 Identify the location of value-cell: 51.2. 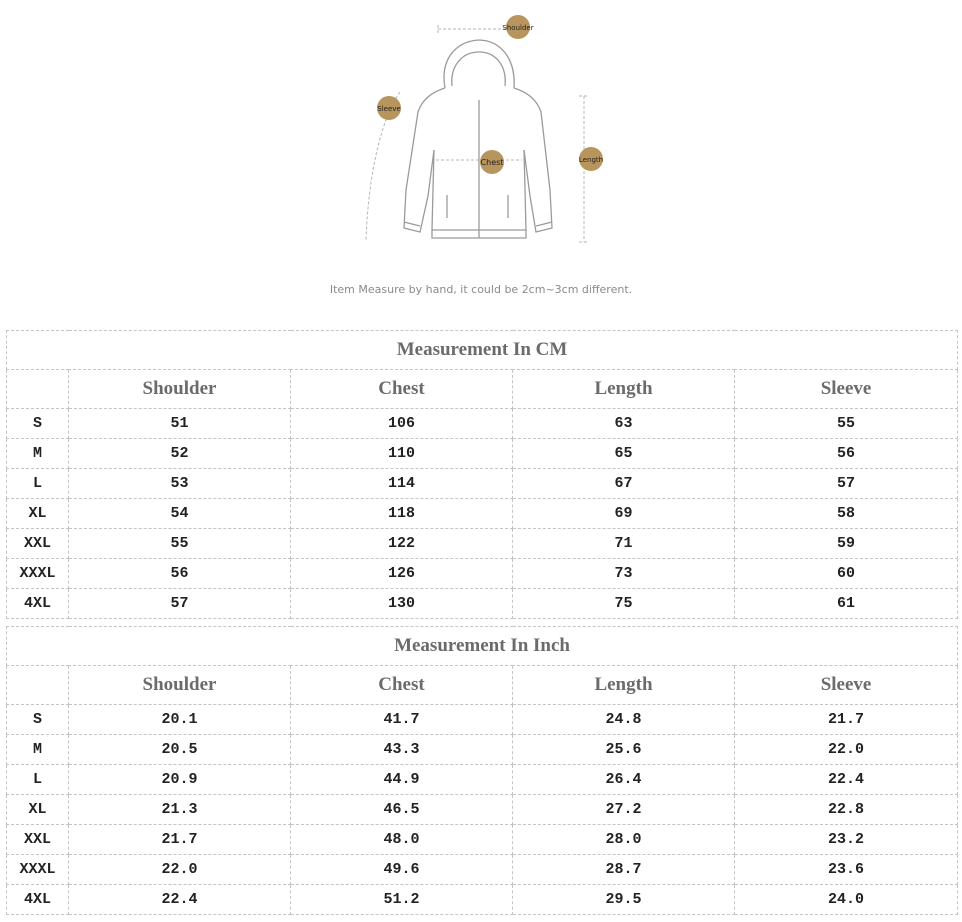
(401, 899).